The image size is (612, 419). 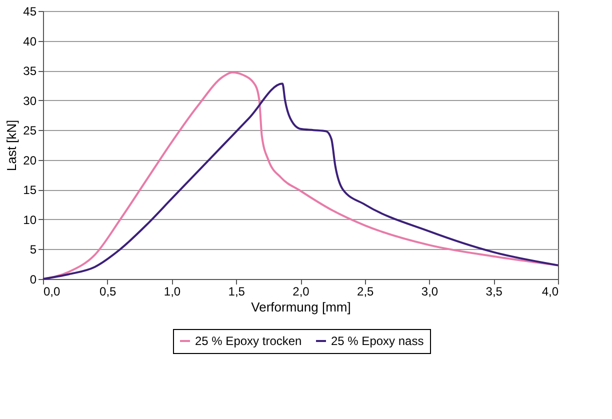 What do you see at coordinates (30, 160) in the screenshot?
I see `y-tick-label: 20` at bounding box center [30, 160].